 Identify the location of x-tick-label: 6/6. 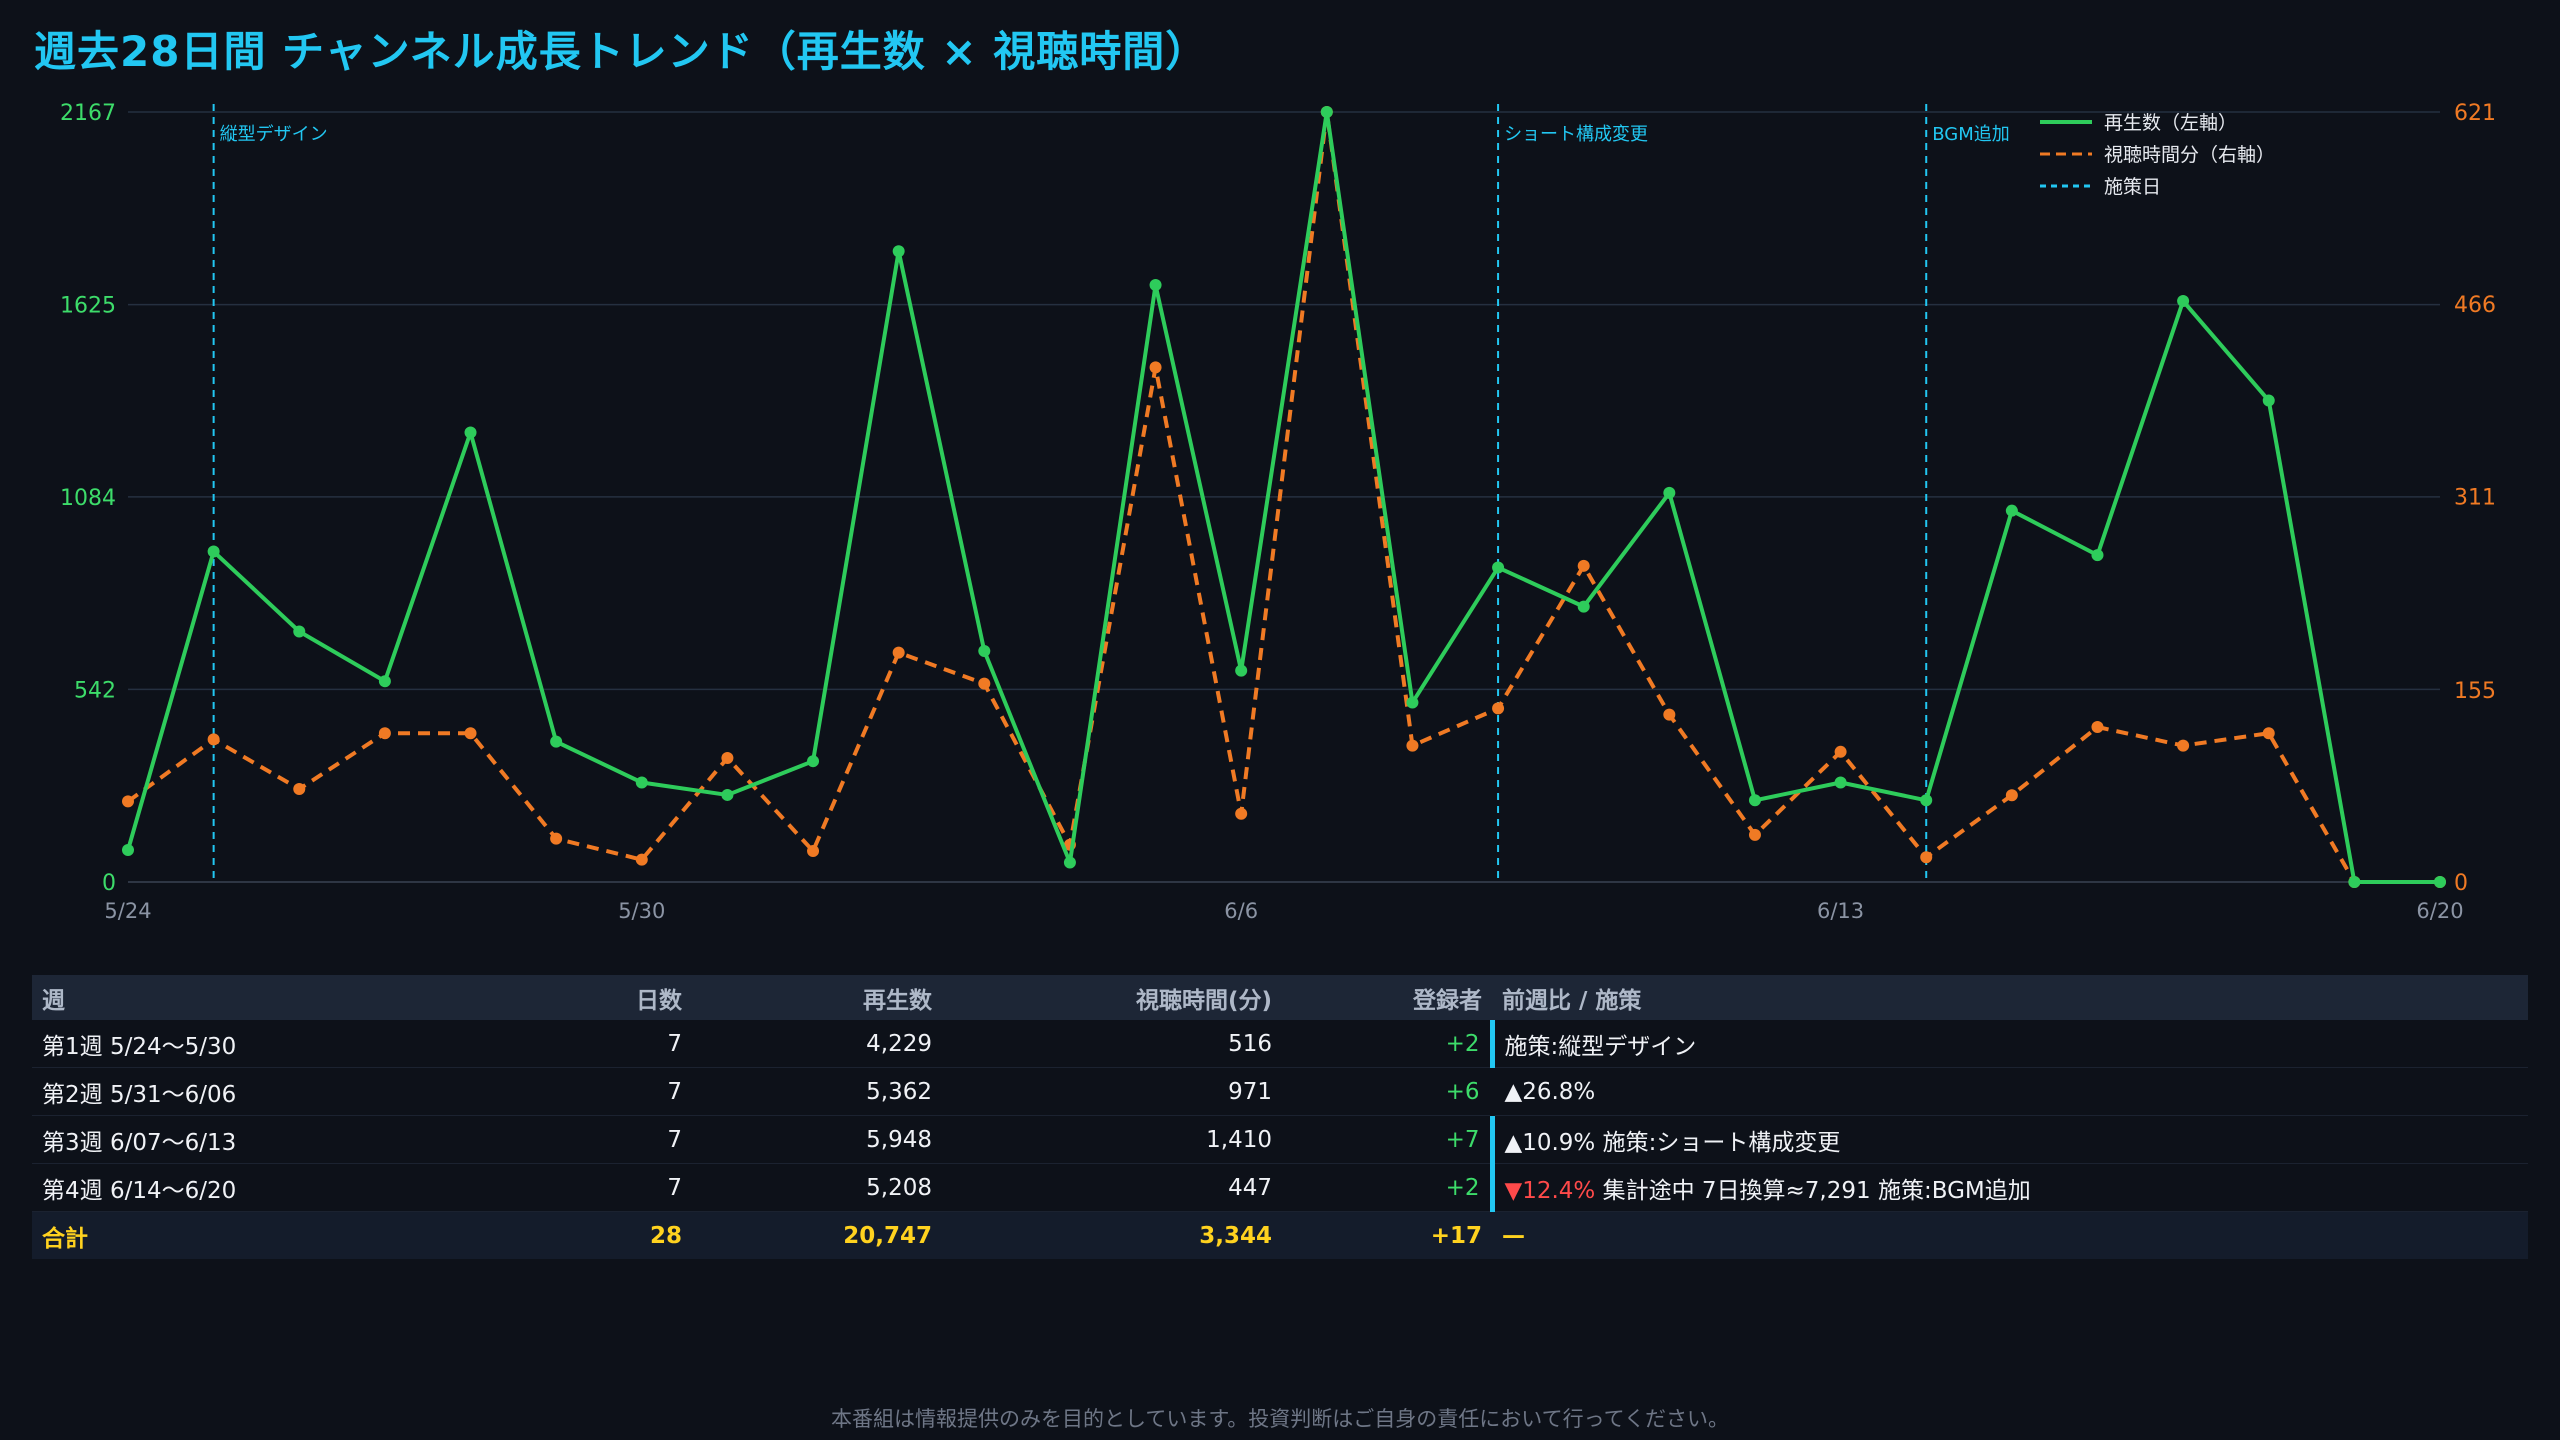
(1241, 911).